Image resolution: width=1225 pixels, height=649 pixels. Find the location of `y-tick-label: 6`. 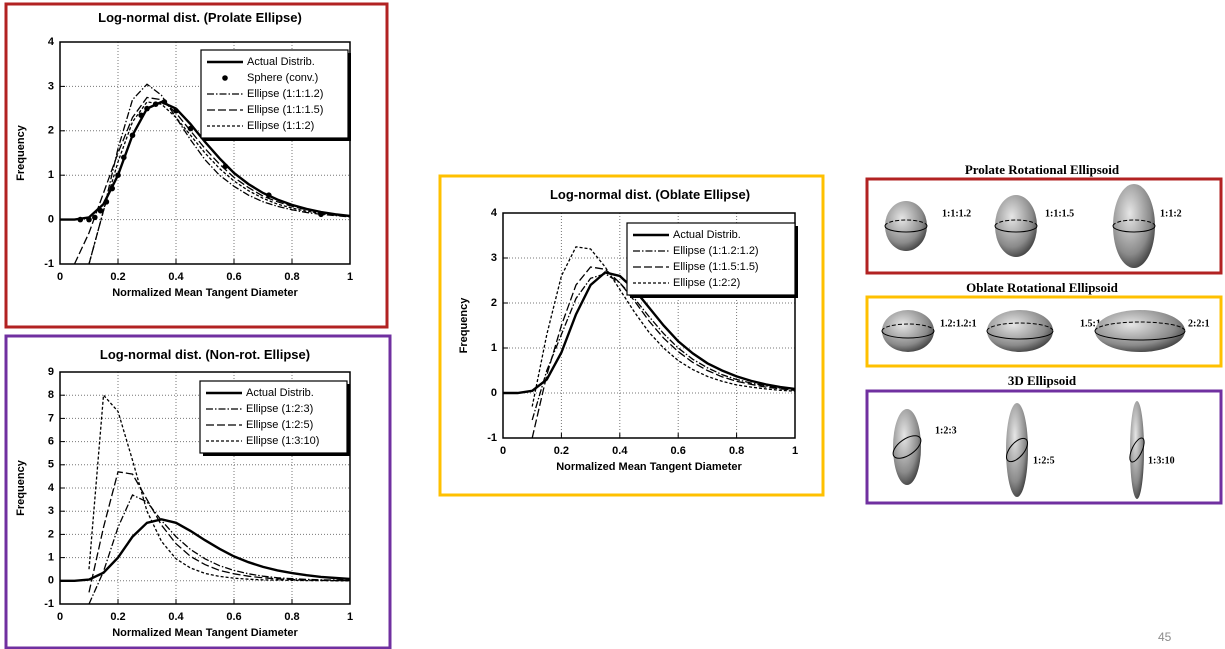

y-tick-label: 6 is located at coordinates (51, 442).